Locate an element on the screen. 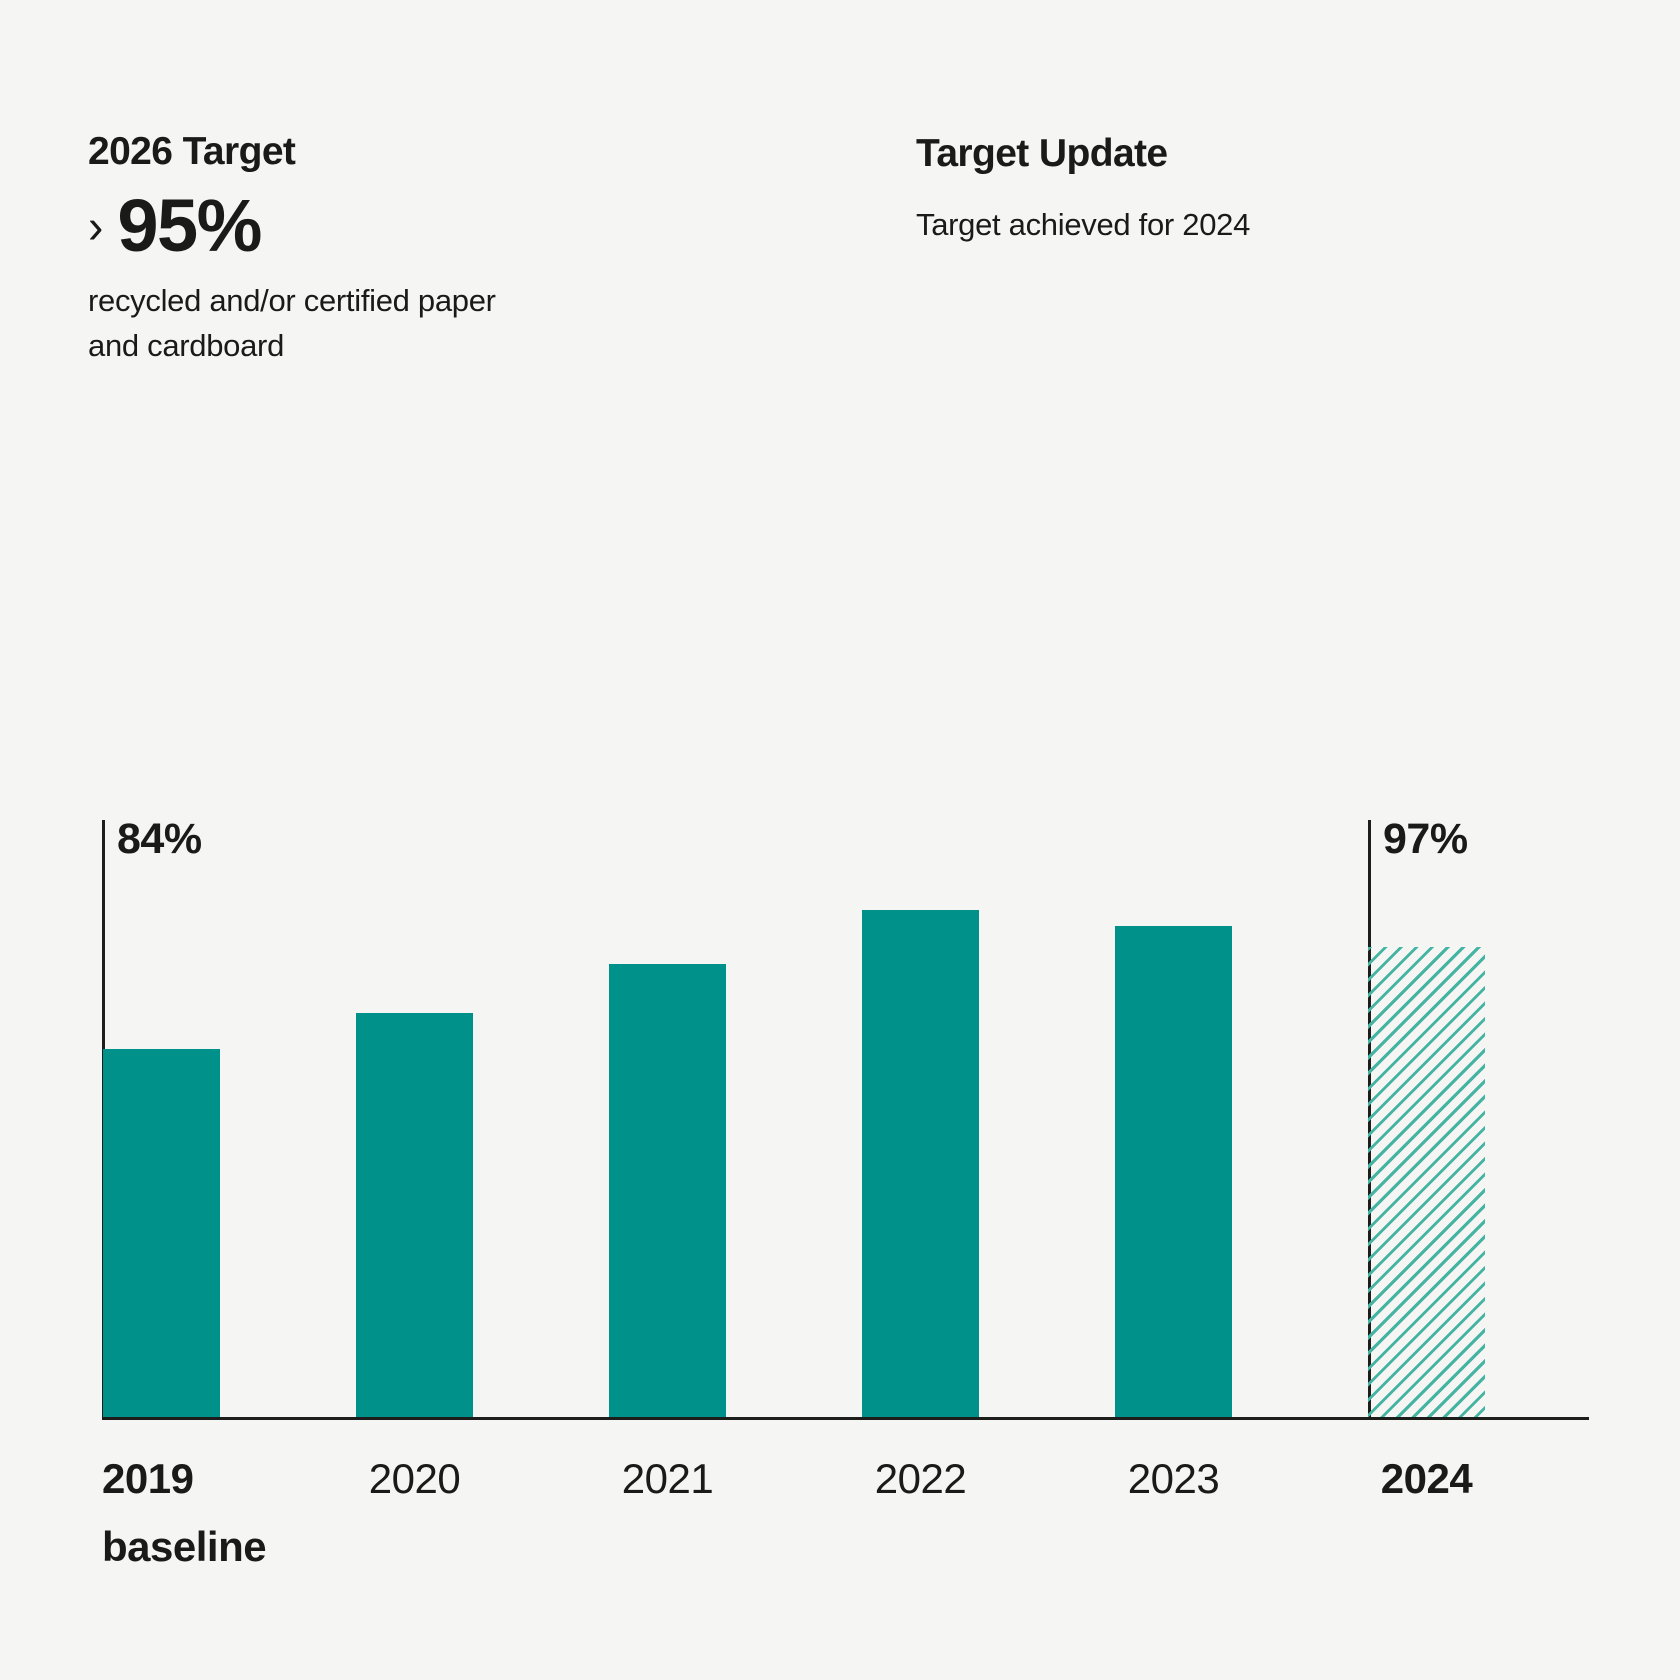  x-axis-label: 2020 is located at coordinates (414, 1479).